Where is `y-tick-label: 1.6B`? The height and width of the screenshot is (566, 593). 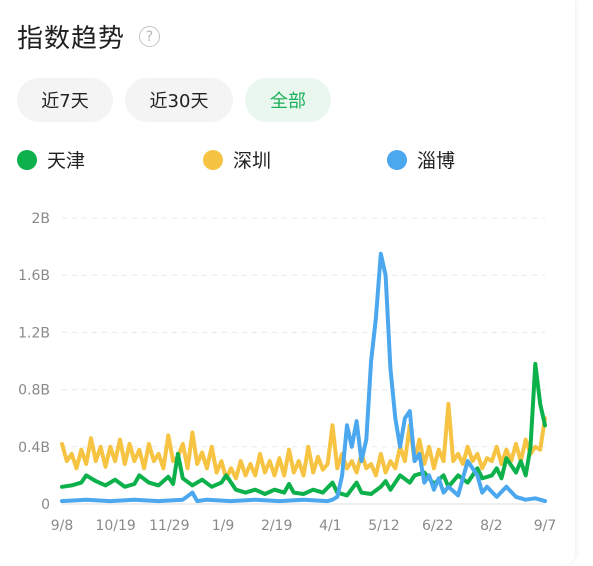 y-tick-label: 1.6B is located at coordinates (34, 276).